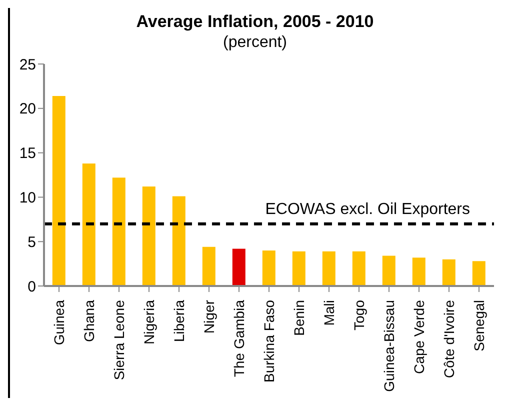 The image size is (506, 406). What do you see at coordinates (209, 317) in the screenshot?
I see `x-tick-label: Niger` at bounding box center [209, 317].